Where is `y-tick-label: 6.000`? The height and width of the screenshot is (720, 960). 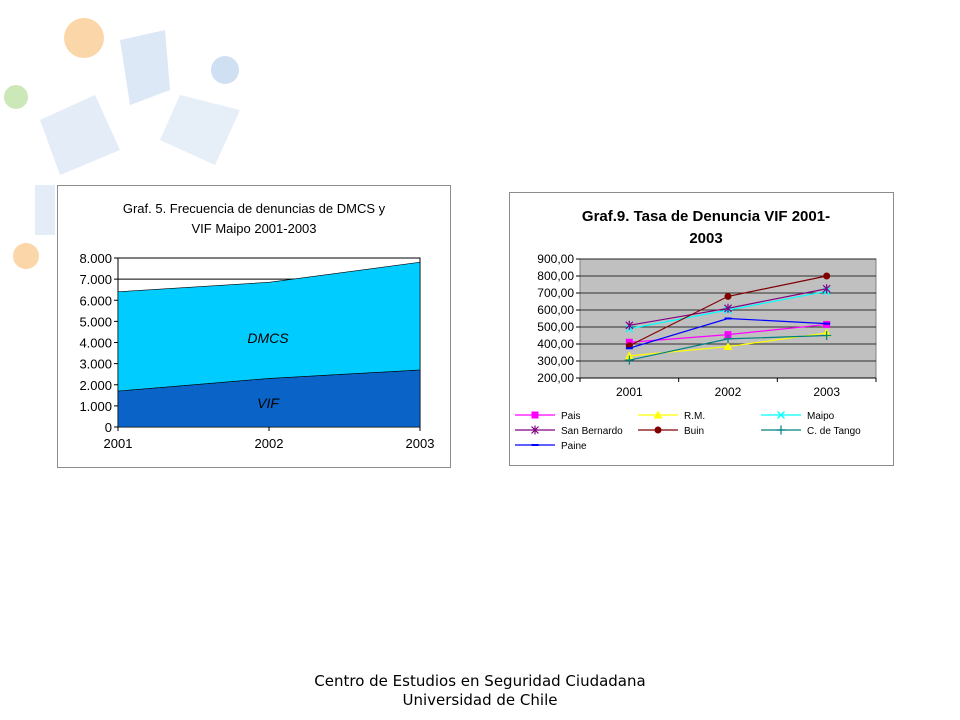
y-tick-label: 6.000 is located at coordinates (95, 300).